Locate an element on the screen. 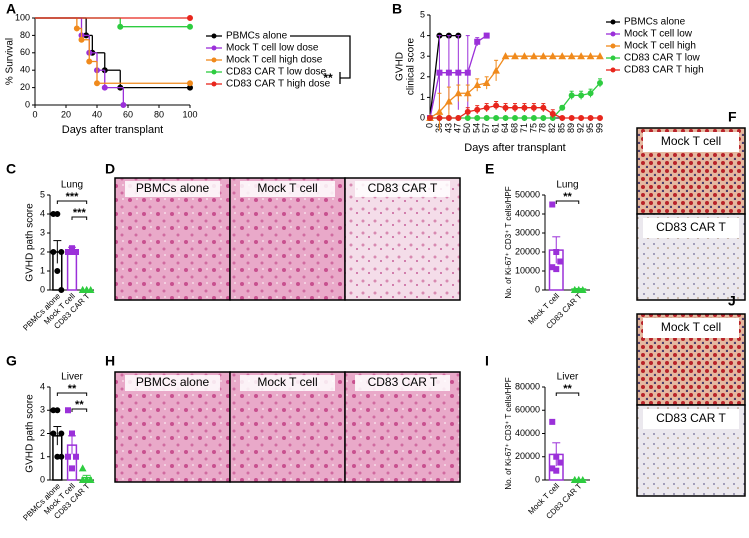 This screenshot has width=749, height=538. y-tick-label: 40000 is located at coordinates (527, 433).